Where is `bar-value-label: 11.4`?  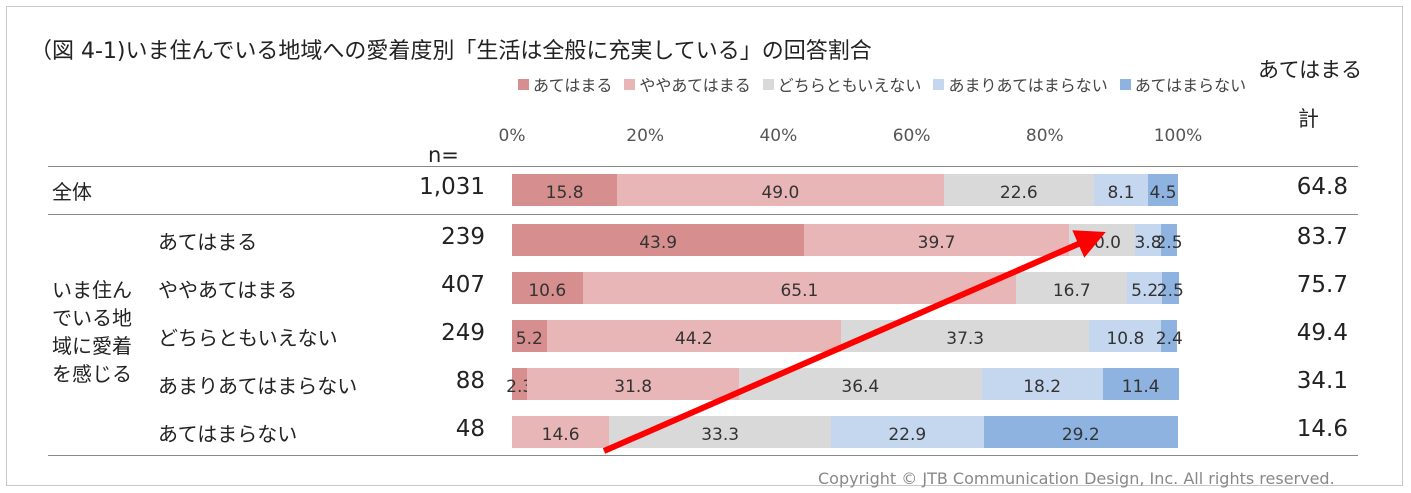
bar-value-label: 11.4 is located at coordinates (1140, 387).